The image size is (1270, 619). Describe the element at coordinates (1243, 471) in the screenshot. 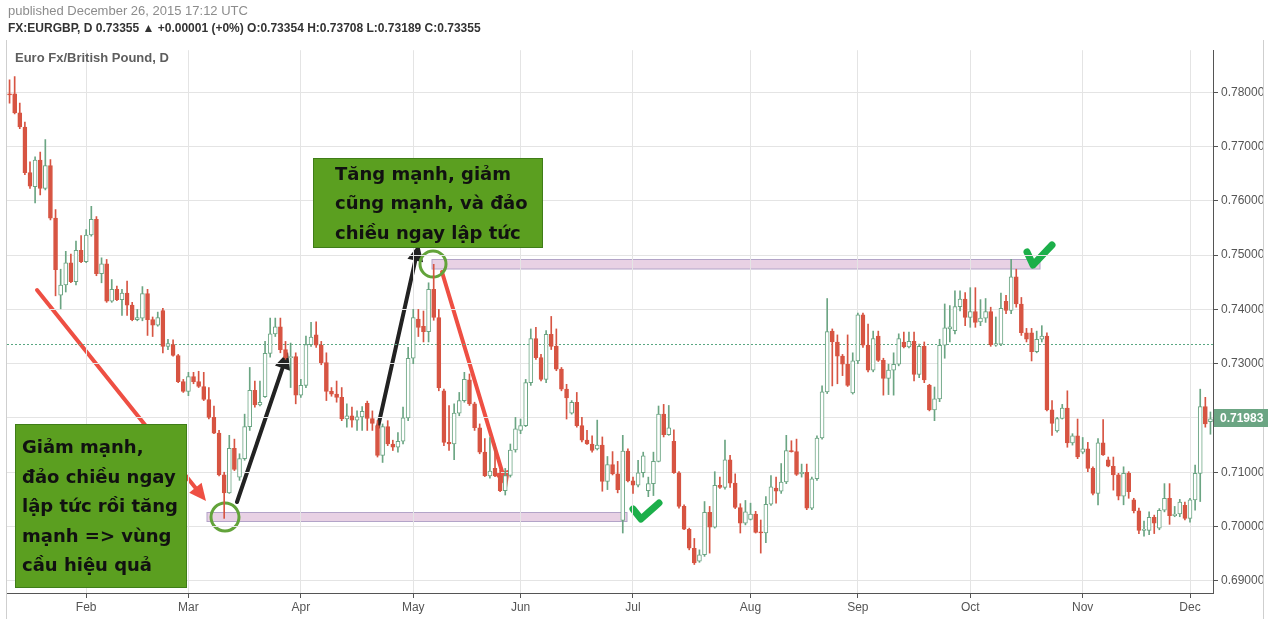

I see `y-tick-label: 0.71000` at that location.